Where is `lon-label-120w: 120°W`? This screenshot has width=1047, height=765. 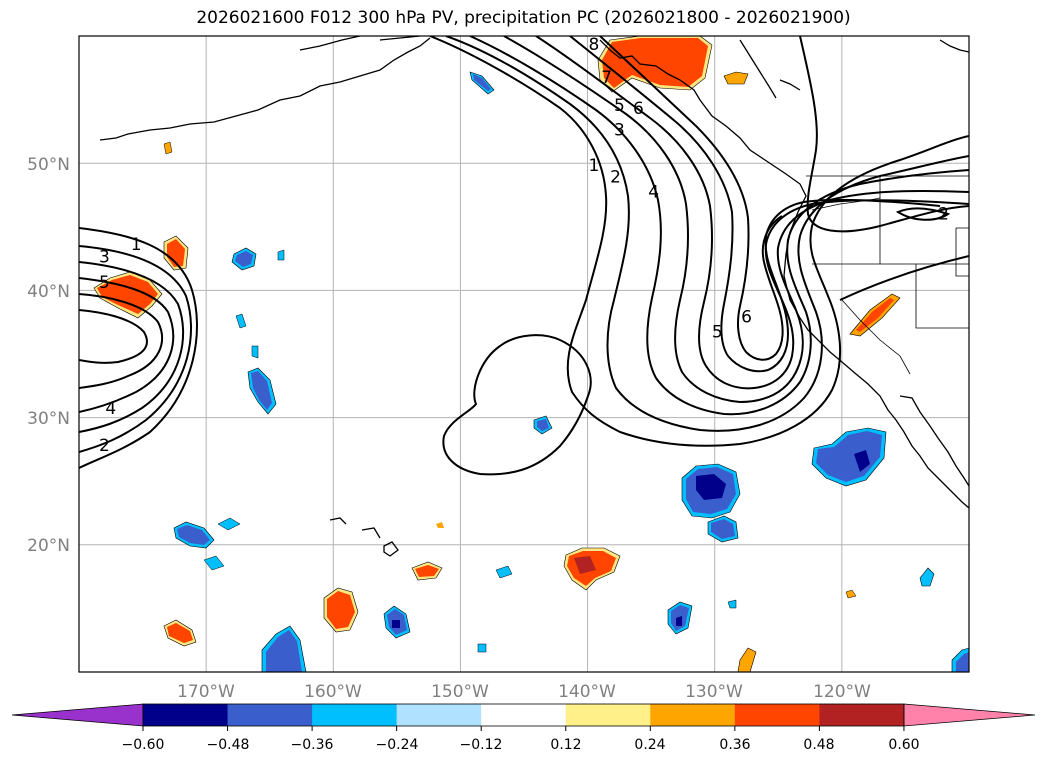
lon-label-120w: 120°W is located at coordinates (842, 692).